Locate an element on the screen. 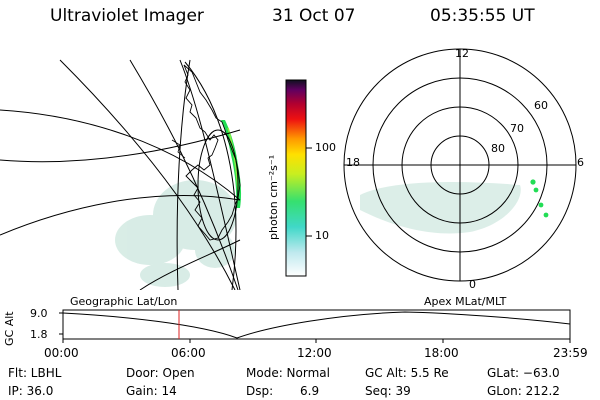  time-tick-1800: 18:00 is located at coordinates (441, 353).